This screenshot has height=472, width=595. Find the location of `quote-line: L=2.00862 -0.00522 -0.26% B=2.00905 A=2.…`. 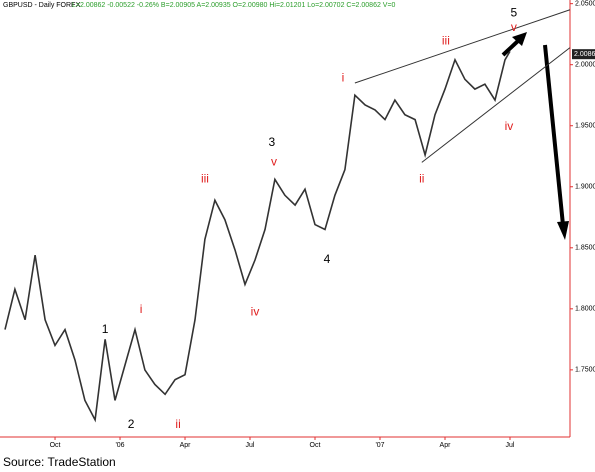

quote-line: L=2.00862 -0.00522 -0.26% B=2.00905 A=2.… is located at coordinates (234, 5).